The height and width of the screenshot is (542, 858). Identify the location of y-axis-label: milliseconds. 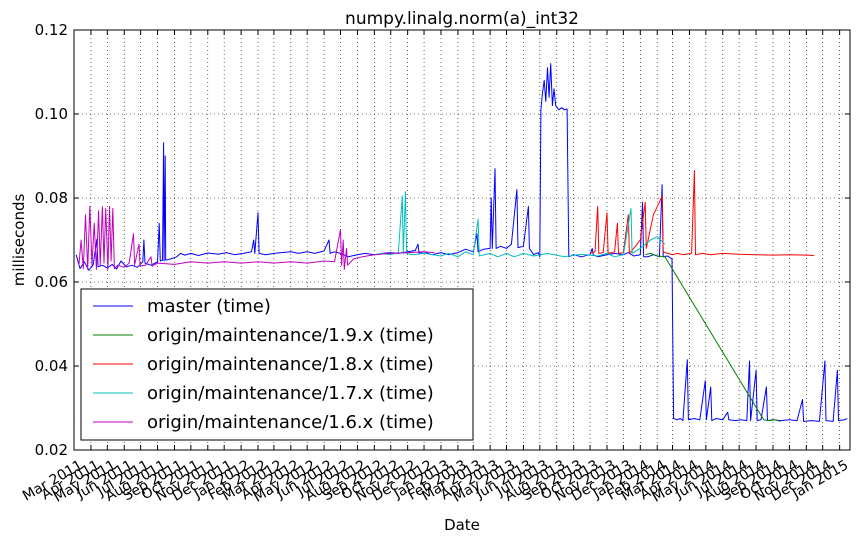
(19, 240).